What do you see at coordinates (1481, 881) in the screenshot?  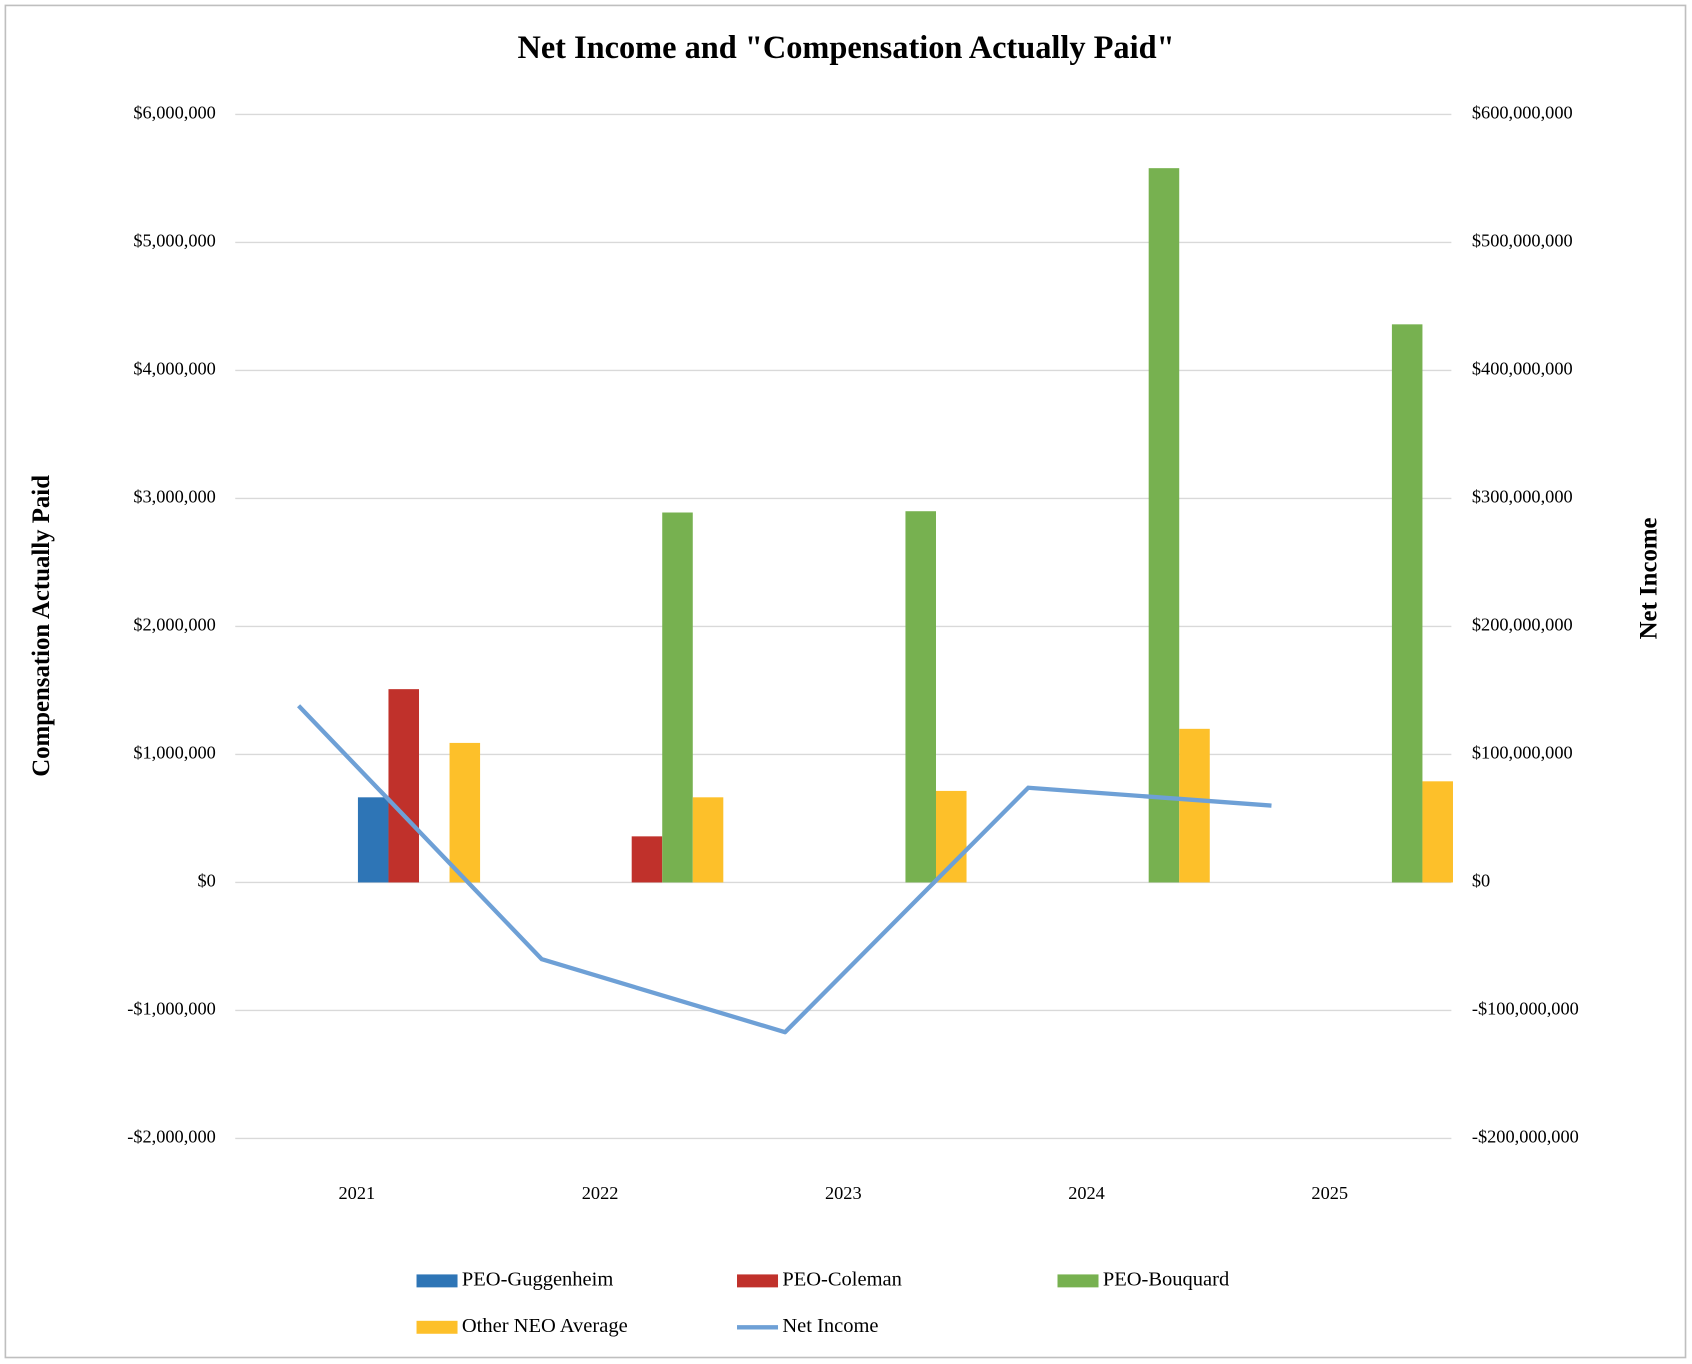 I see `y2-tick-label: $0` at bounding box center [1481, 881].